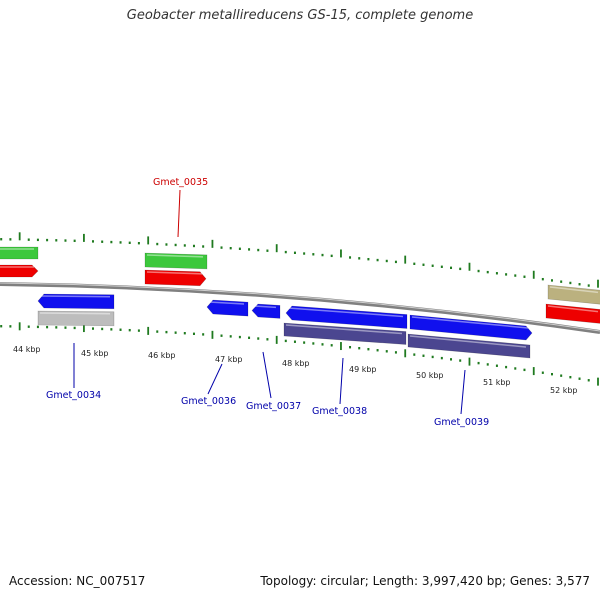 This screenshot has height=600, width=600. I want to click on genome-backbone, so click(300, 308).